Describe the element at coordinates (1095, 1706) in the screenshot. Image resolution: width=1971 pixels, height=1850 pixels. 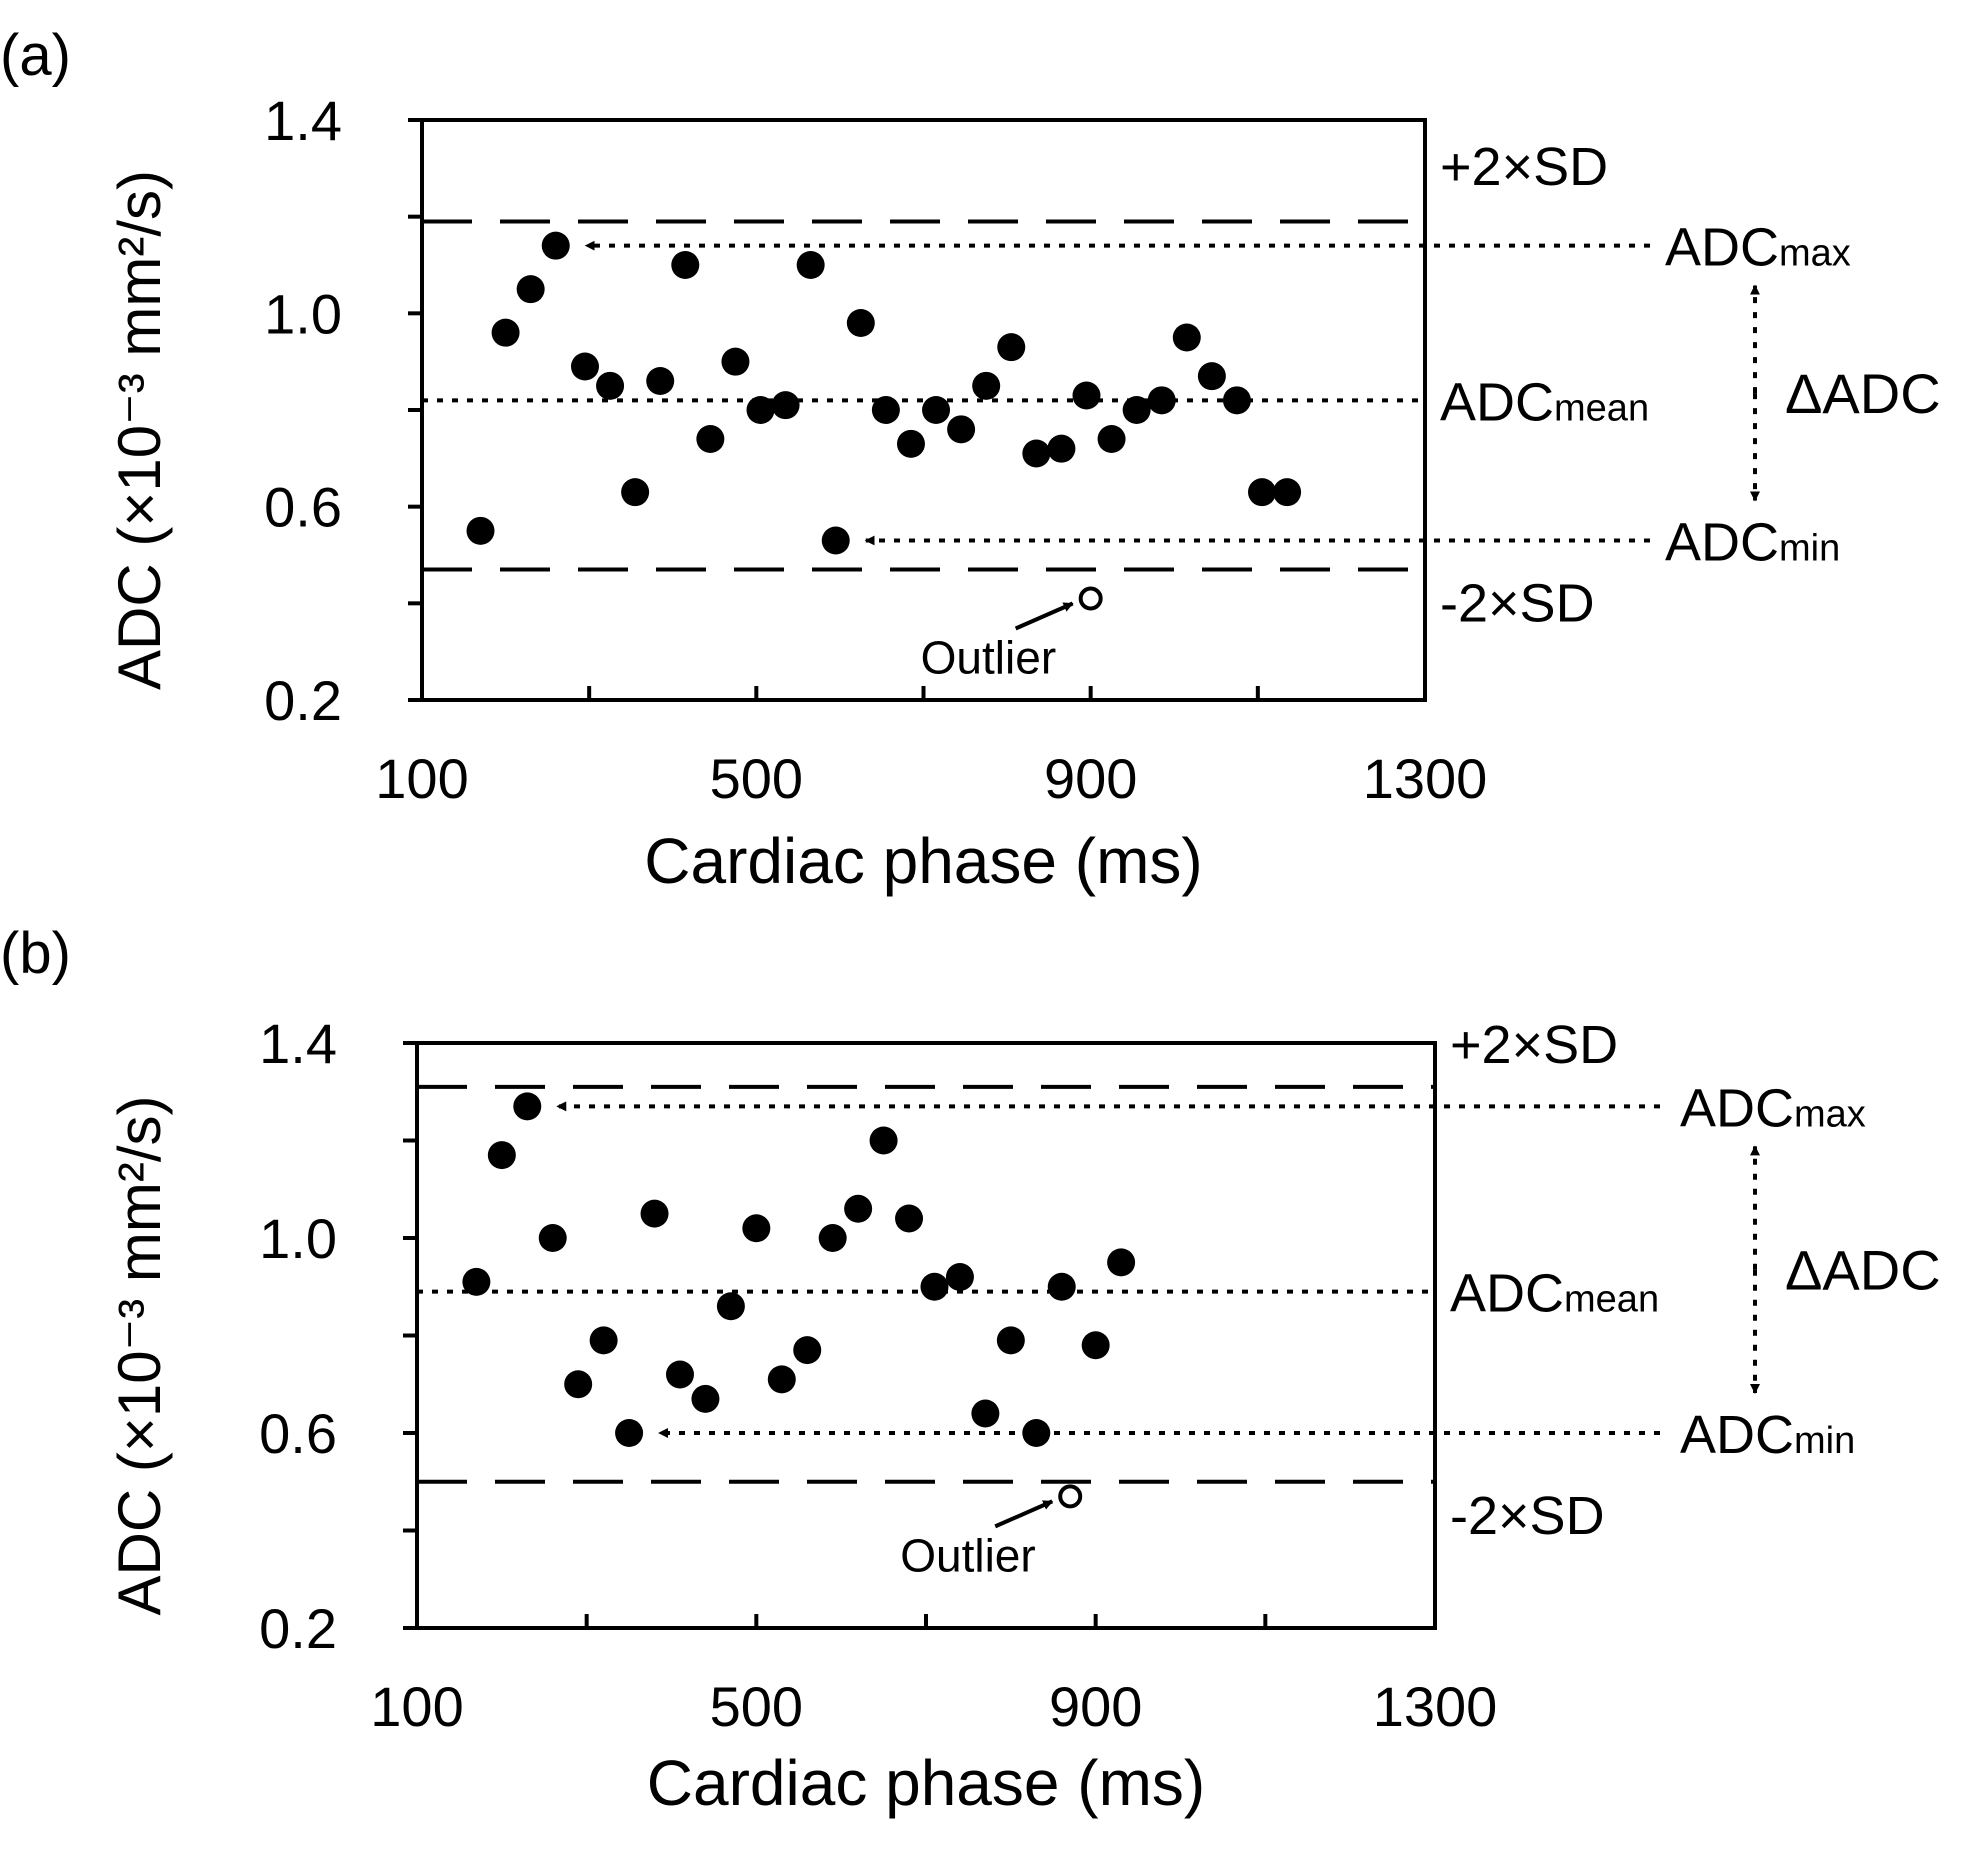
I see `x-tick-label: 900` at that location.